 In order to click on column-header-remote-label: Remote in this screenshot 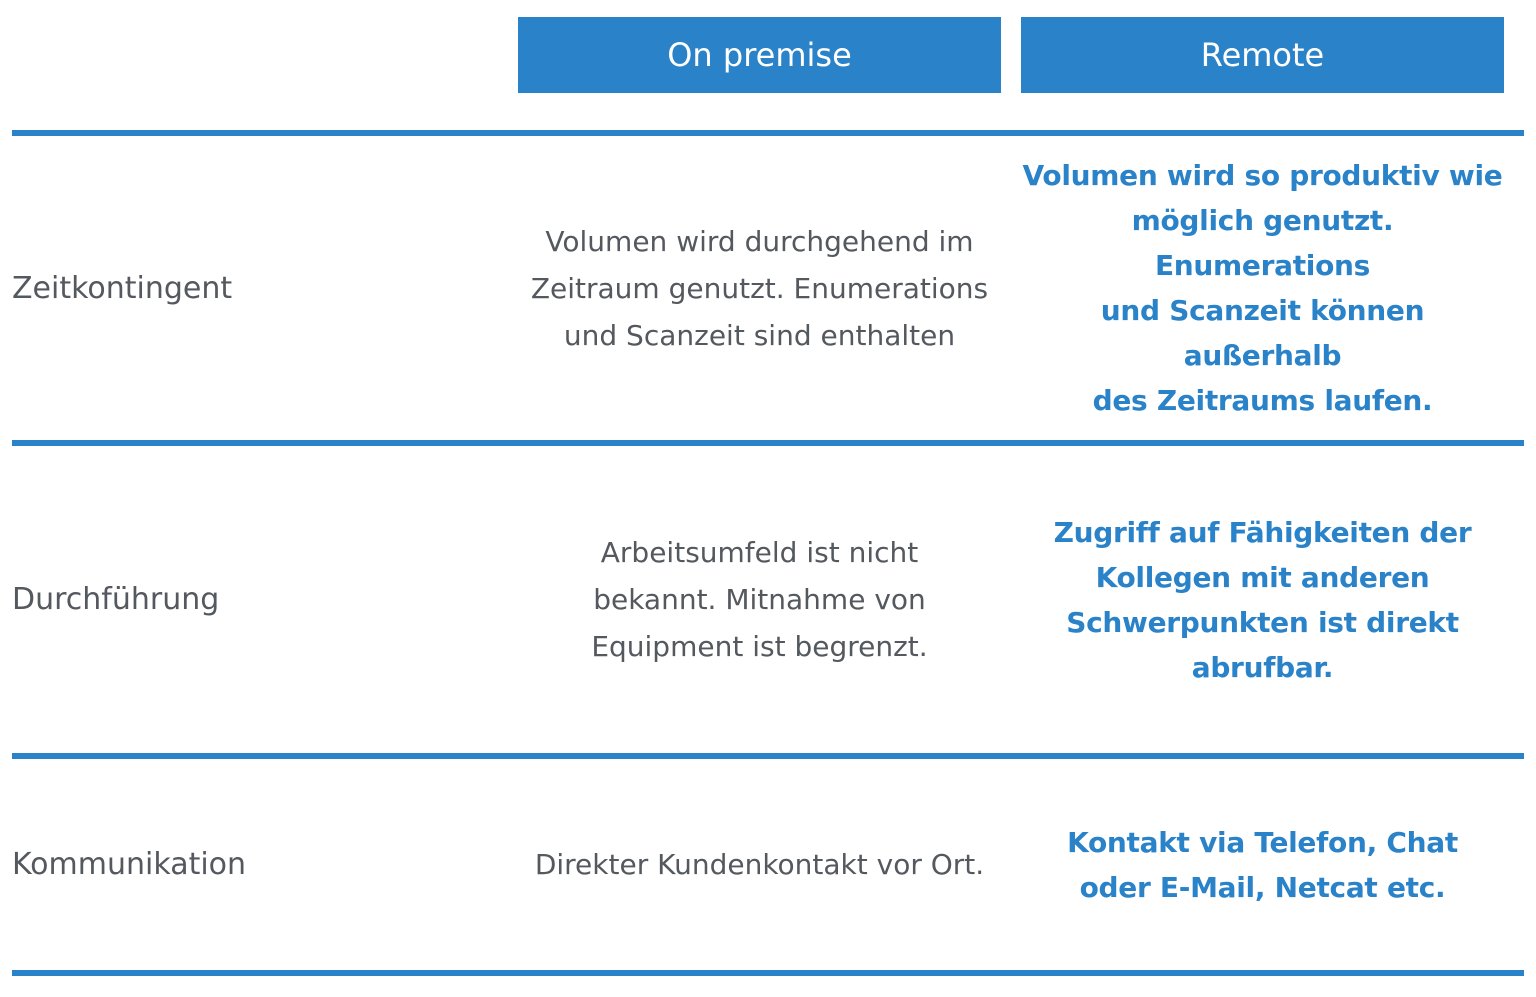, I will do `click(1262, 55)`.